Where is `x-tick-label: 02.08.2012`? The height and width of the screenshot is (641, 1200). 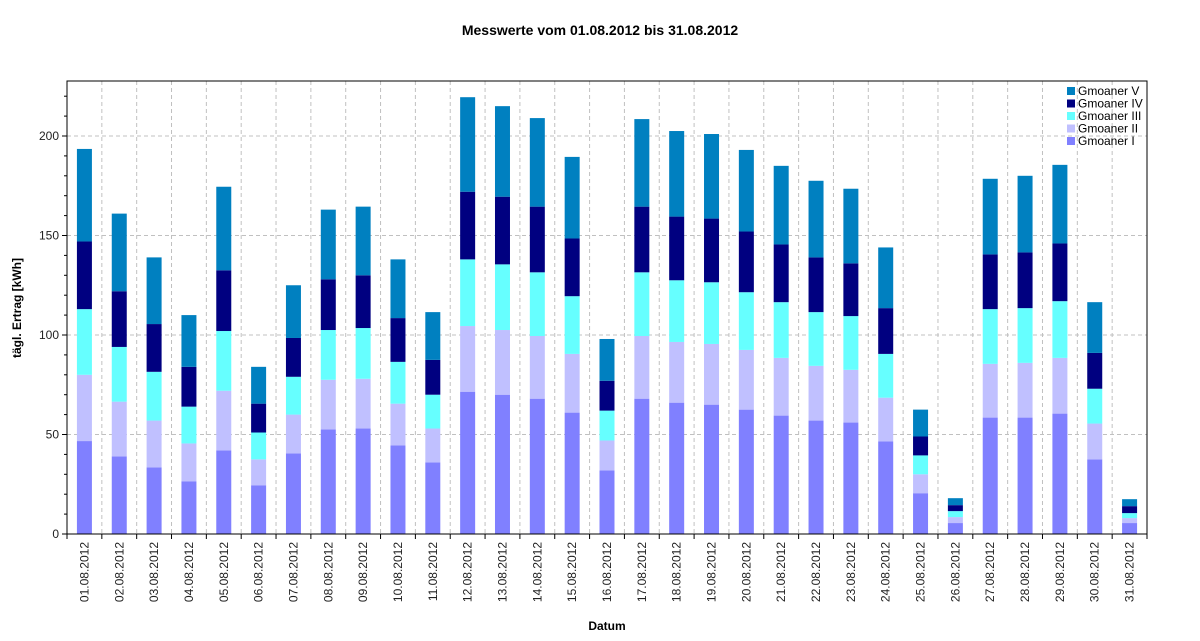 x-tick-label: 02.08.2012 is located at coordinates (119, 572).